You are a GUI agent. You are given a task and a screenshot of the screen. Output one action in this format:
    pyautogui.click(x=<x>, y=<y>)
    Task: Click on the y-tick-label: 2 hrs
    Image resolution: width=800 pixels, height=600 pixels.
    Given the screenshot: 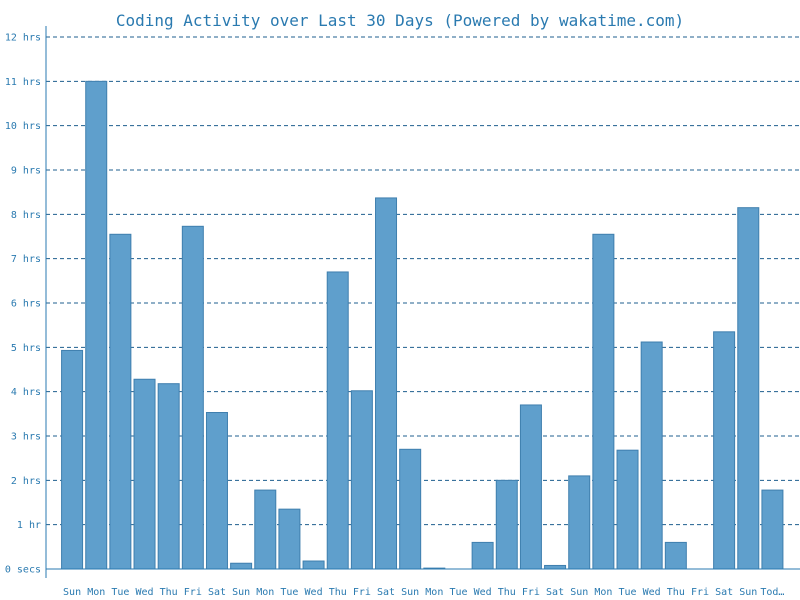 What is the action you would take?
    pyautogui.click(x=26, y=481)
    